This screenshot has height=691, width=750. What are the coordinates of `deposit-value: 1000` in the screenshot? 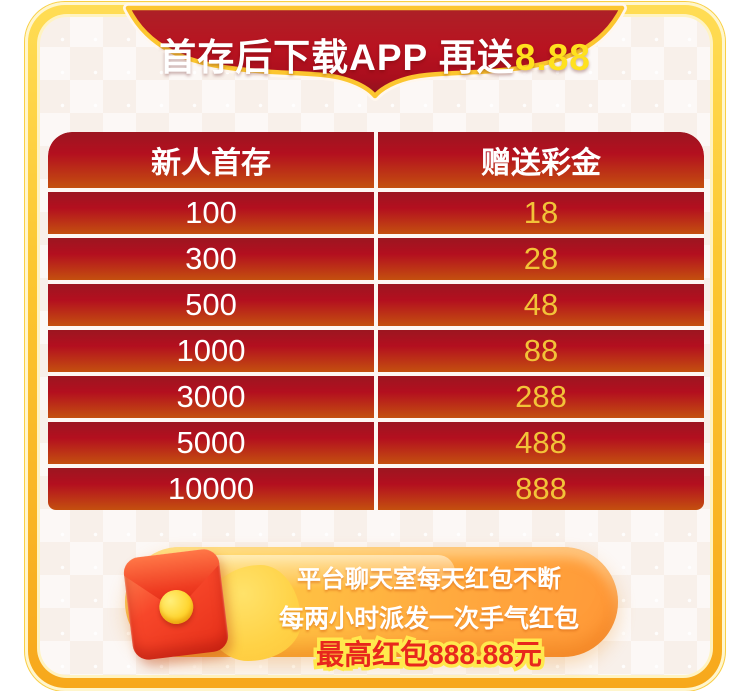 It's located at (211, 351).